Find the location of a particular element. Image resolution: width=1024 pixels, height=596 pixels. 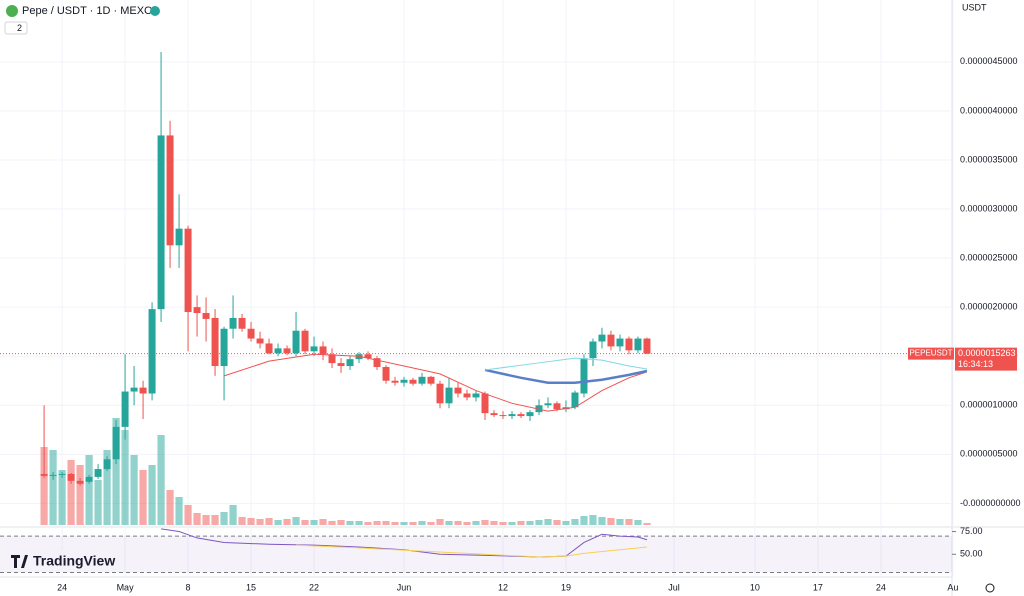

y-tick-label: 0.0000040000 is located at coordinates (989, 110).